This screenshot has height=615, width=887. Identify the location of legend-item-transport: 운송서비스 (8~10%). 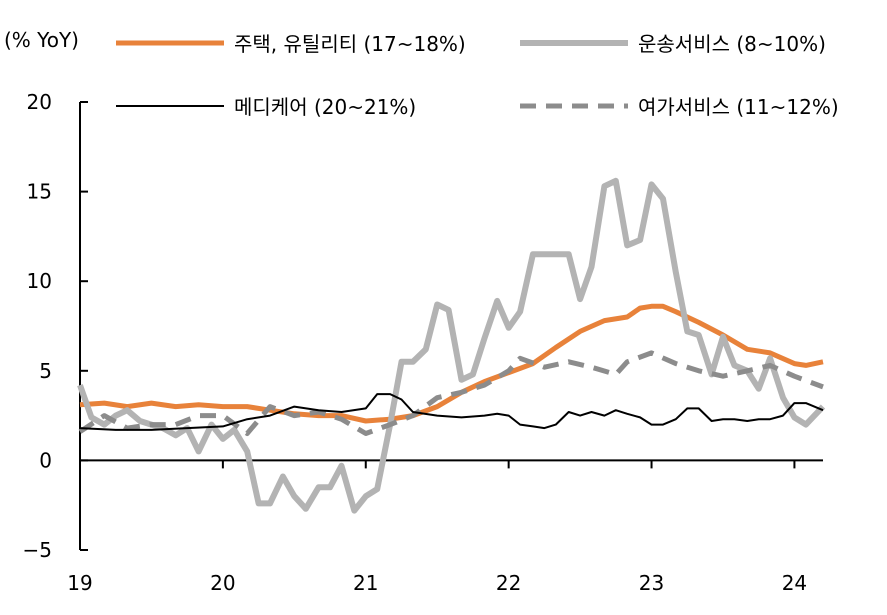
(672, 42).